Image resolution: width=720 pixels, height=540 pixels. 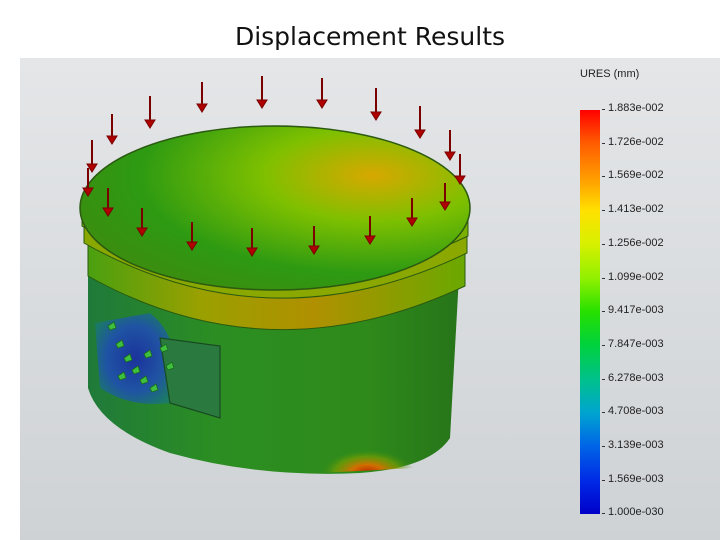 I want to click on legend-value: 1.883e-002, so click(x=636, y=108).